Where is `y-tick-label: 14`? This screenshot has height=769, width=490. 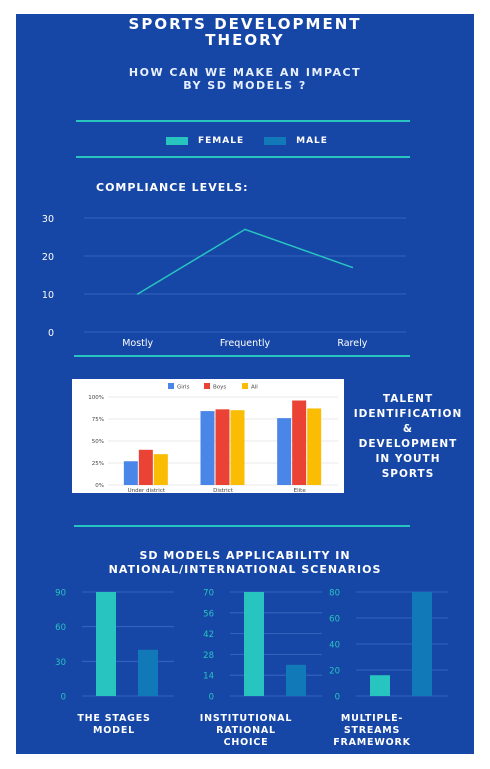 y-tick-label: 14 is located at coordinates (208, 677).